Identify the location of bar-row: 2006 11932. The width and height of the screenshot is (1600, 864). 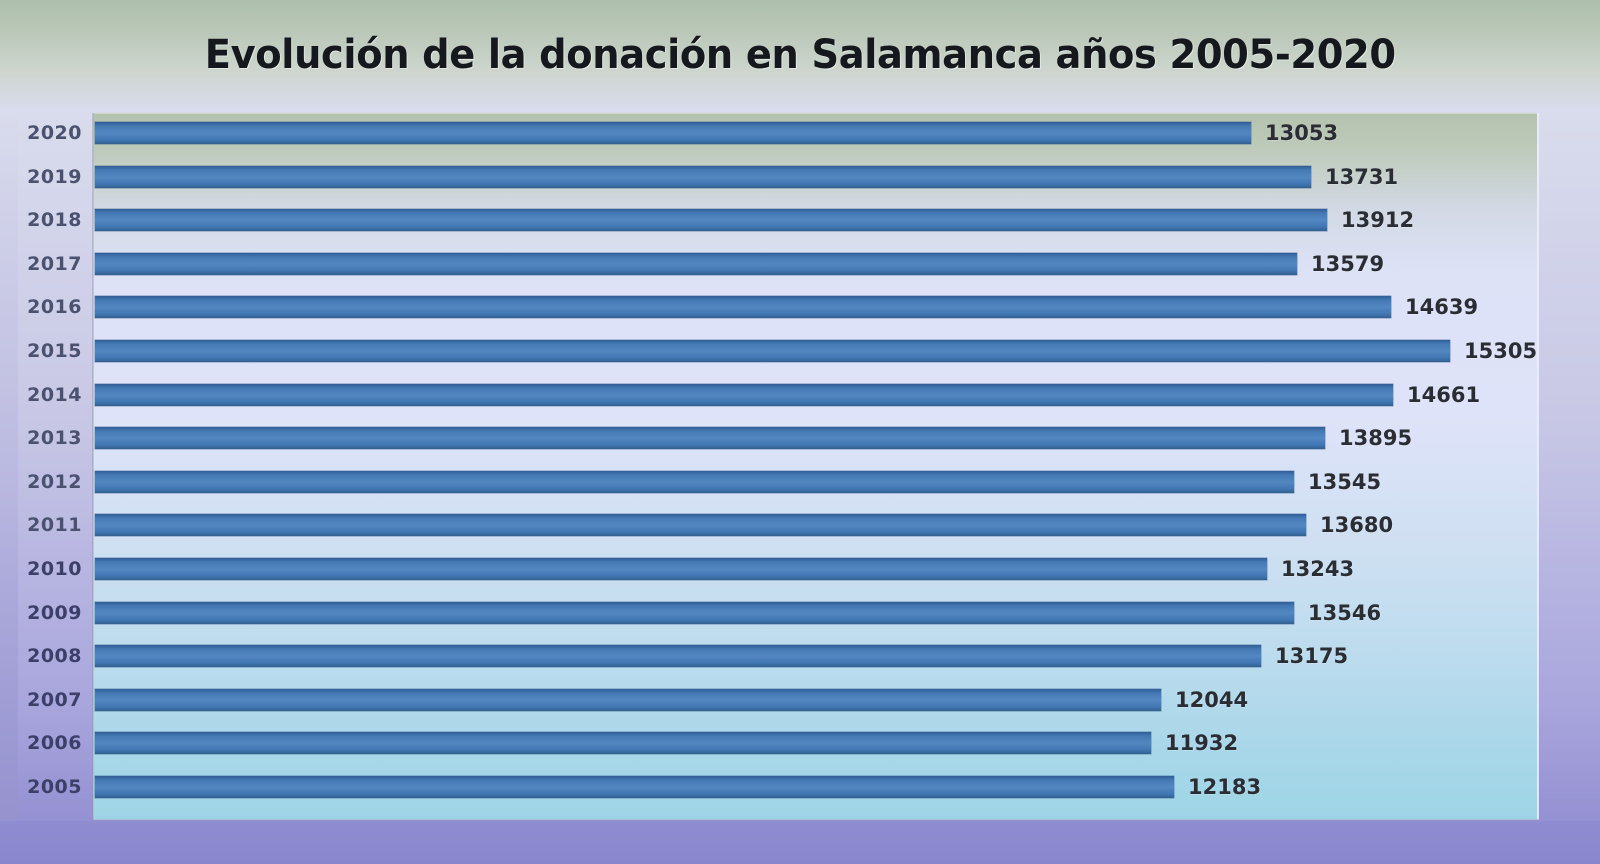
(800, 743).